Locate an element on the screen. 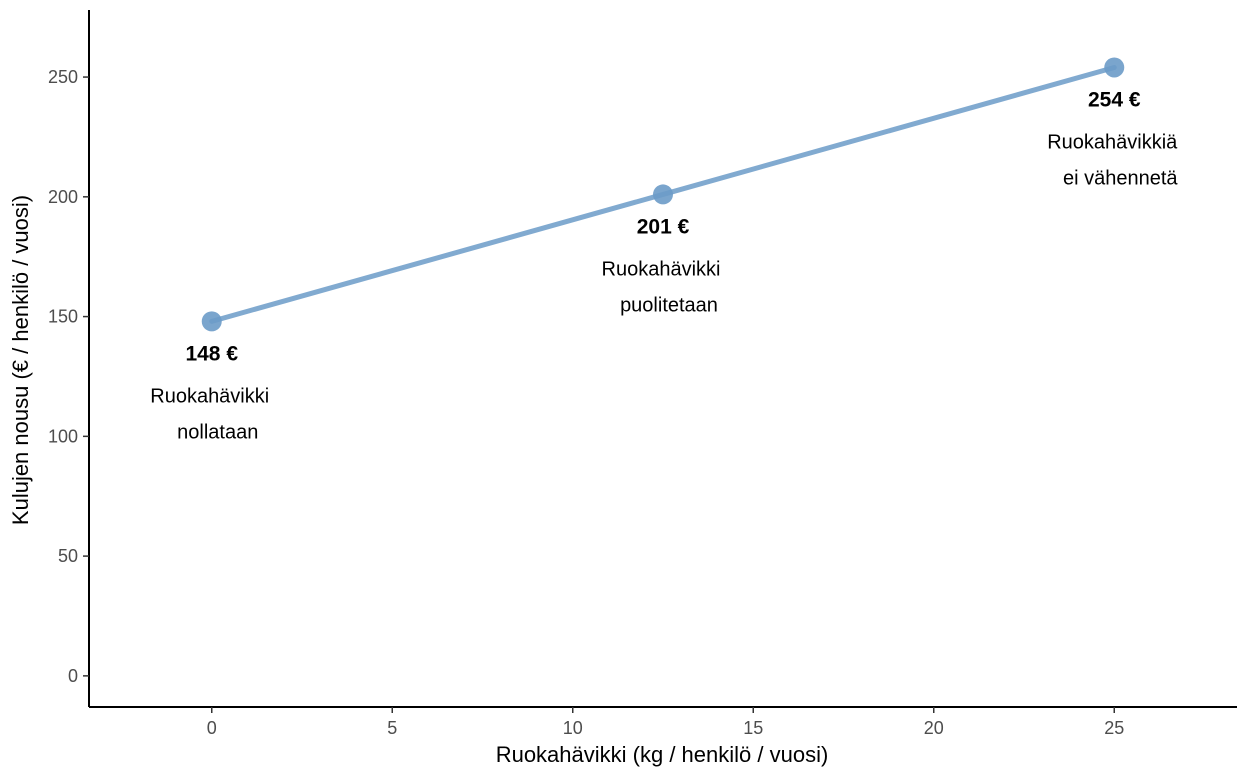 This screenshot has height=771, width=1239. scenario-label: Ruokahävikkiä is located at coordinates (1112, 142).